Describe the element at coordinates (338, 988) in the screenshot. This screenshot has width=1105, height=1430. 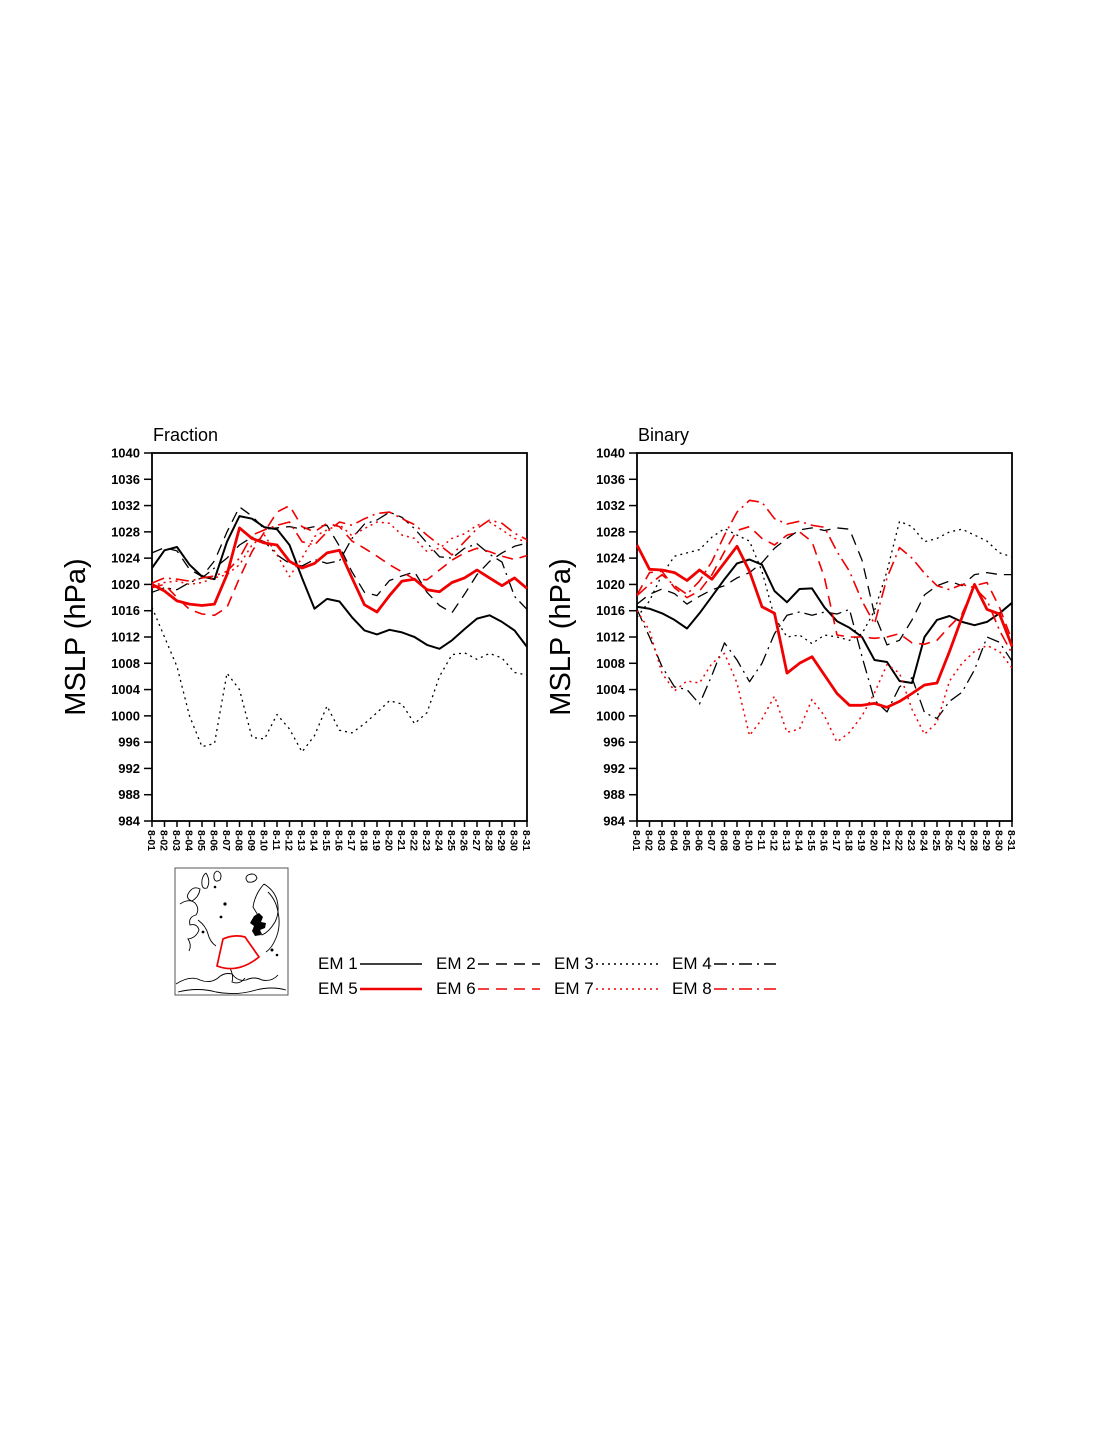
I see `legend-label: EM 5` at that location.